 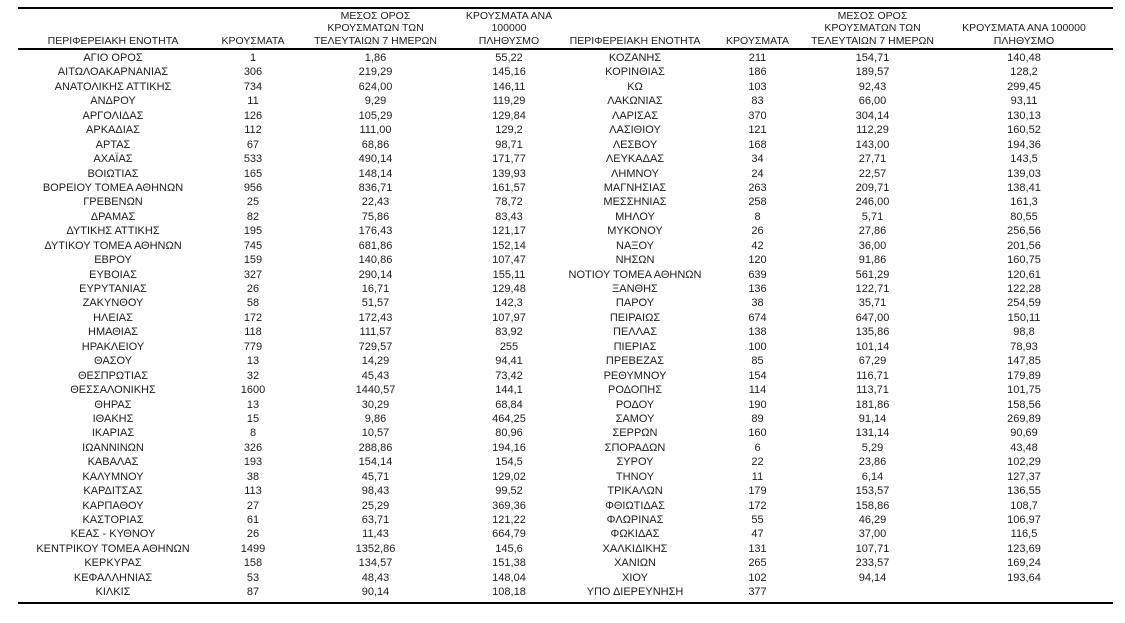 I want to click on avg7-cell: 647,00, so click(x=872, y=317).